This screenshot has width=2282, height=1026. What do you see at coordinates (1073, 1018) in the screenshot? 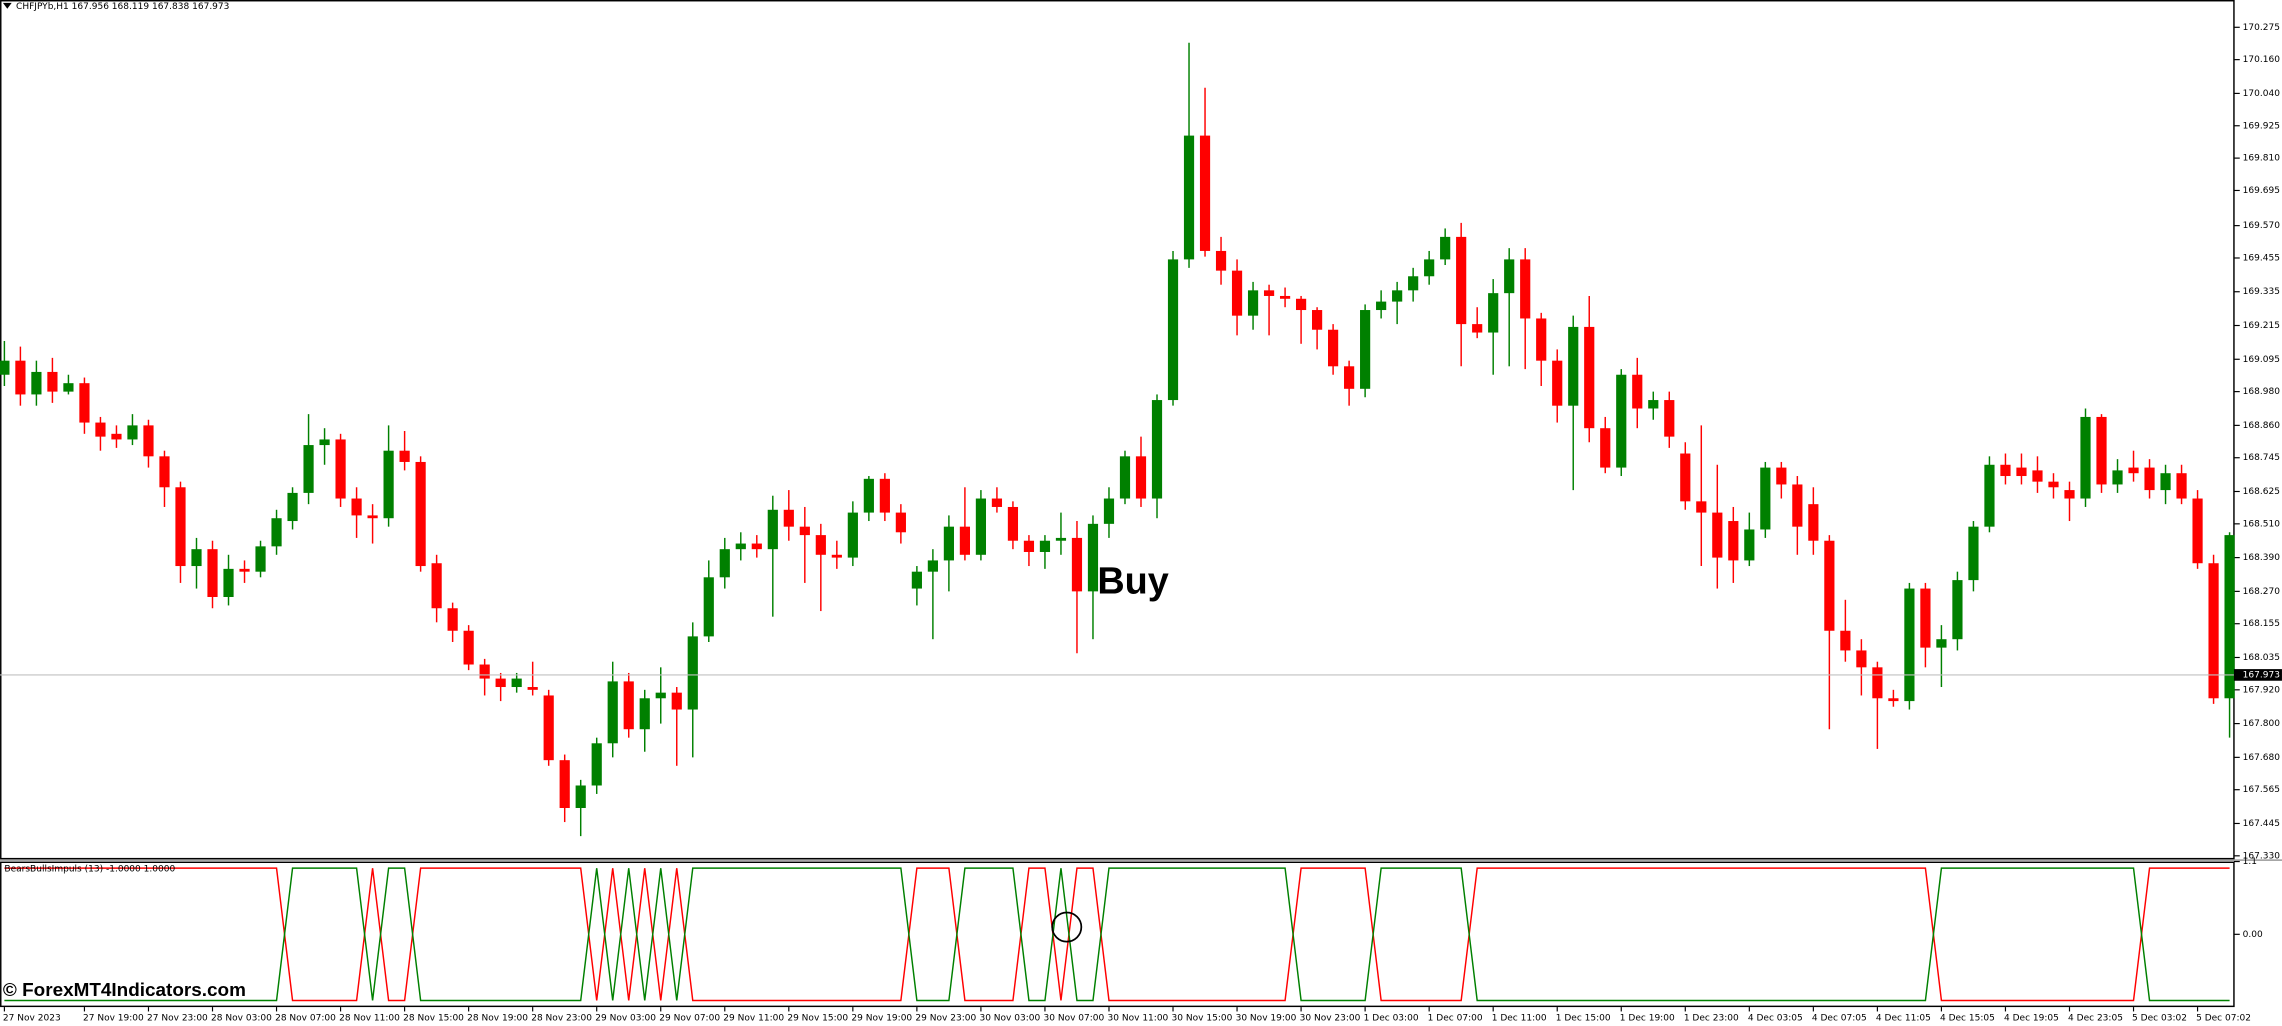
I see `x-tick-label: 30 Nov 07:00` at bounding box center [1073, 1018].